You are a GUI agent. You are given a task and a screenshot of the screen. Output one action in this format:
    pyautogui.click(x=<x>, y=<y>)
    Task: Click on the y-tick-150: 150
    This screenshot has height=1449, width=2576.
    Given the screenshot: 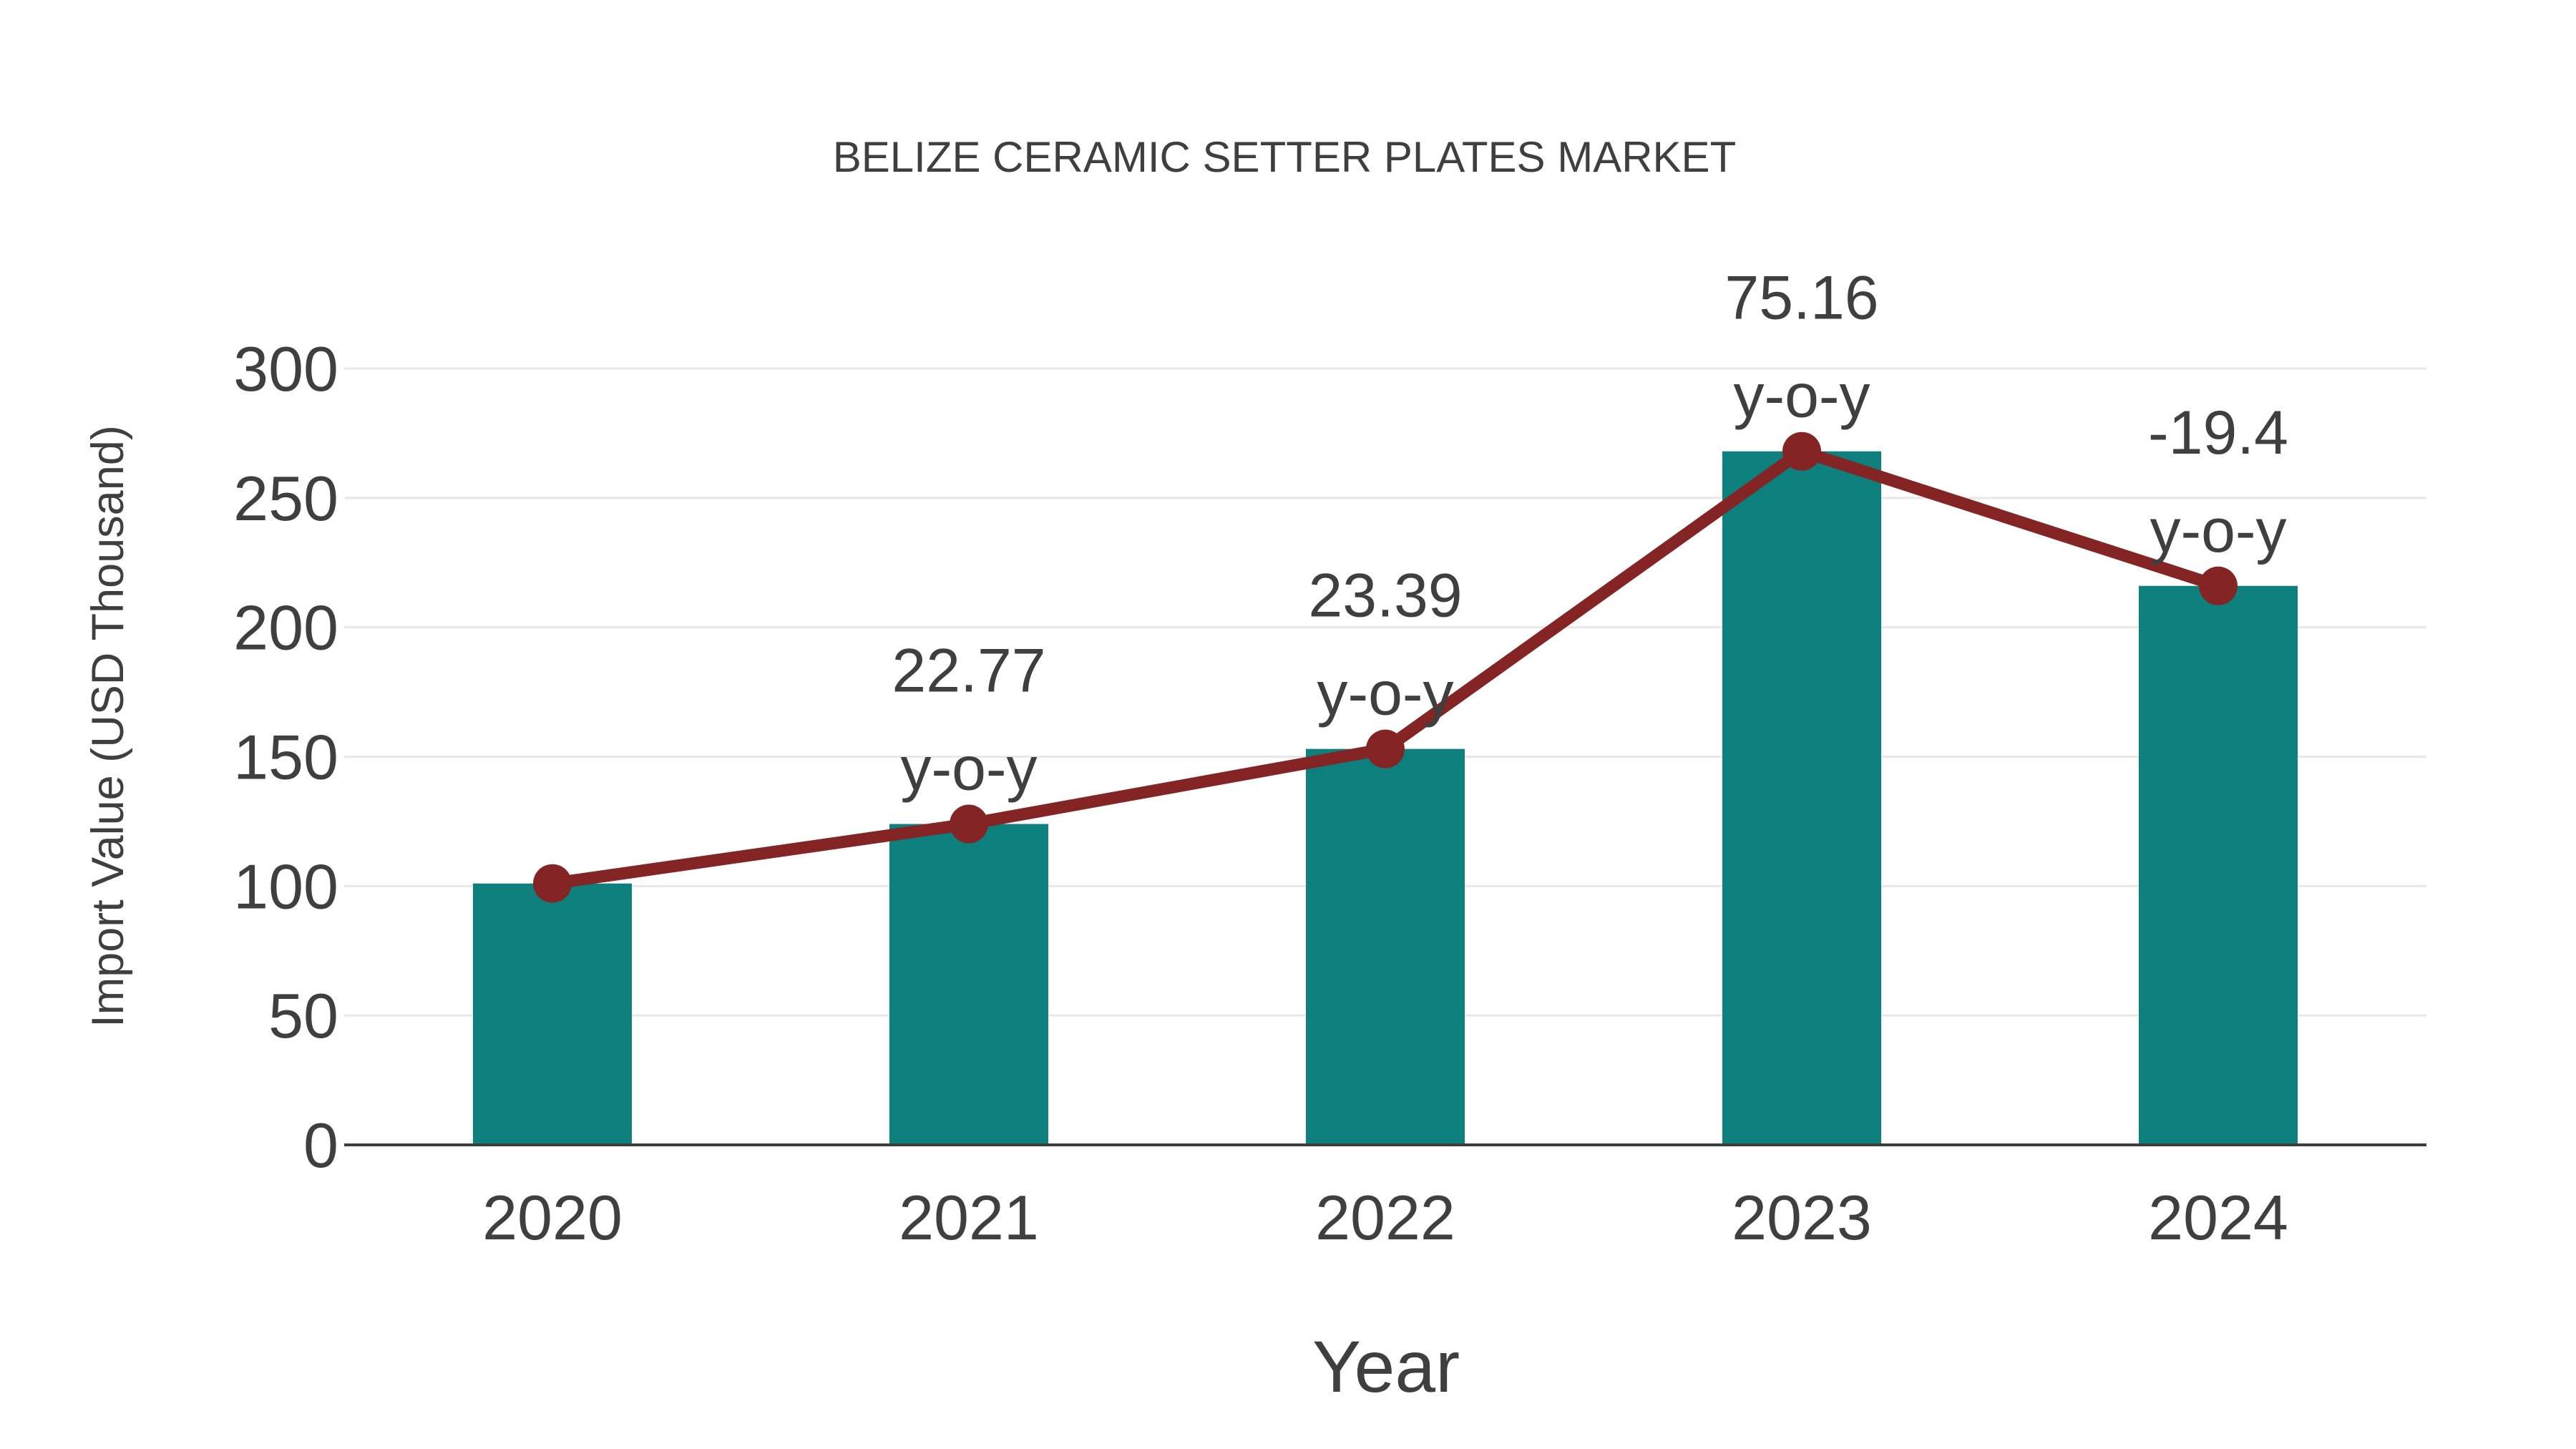 What is the action you would take?
    pyautogui.click(x=285, y=757)
    